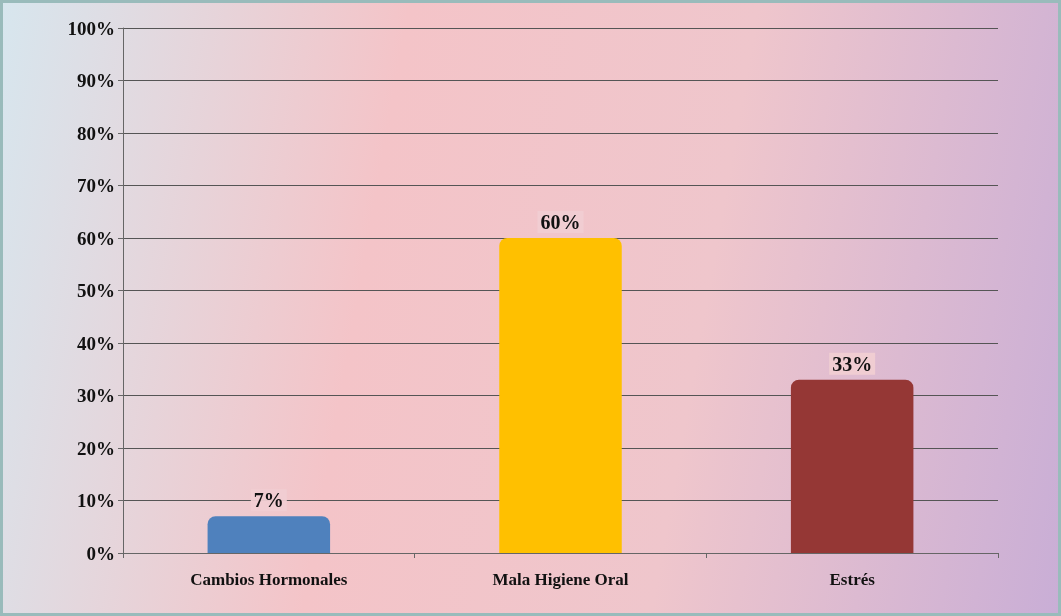 This screenshot has height=616, width=1061. I want to click on y-tick-label: 70%, so click(96, 185).